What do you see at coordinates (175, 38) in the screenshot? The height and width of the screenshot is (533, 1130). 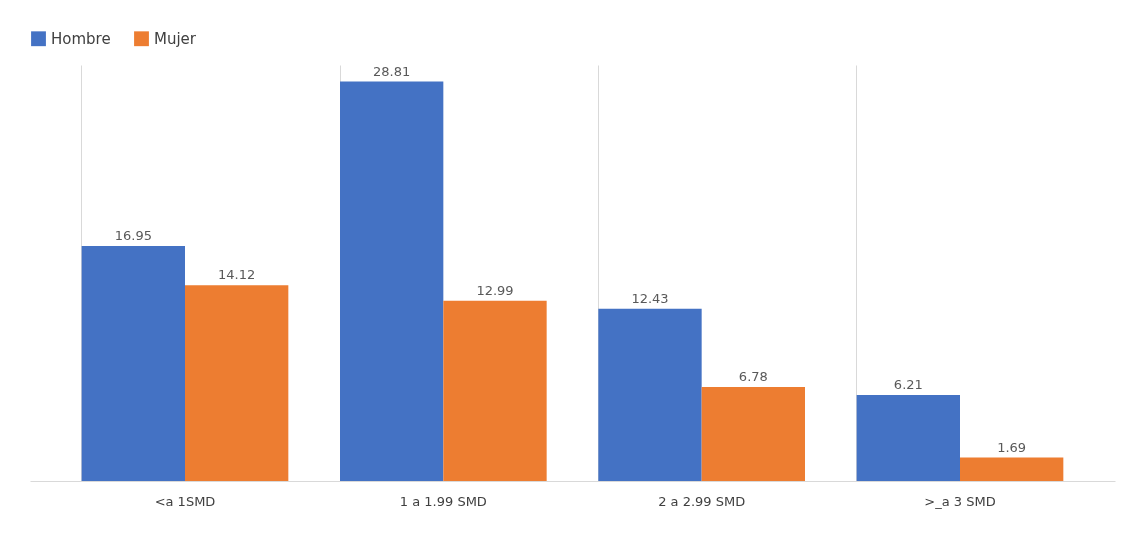 I see `legend-label: Mujer` at bounding box center [175, 38].